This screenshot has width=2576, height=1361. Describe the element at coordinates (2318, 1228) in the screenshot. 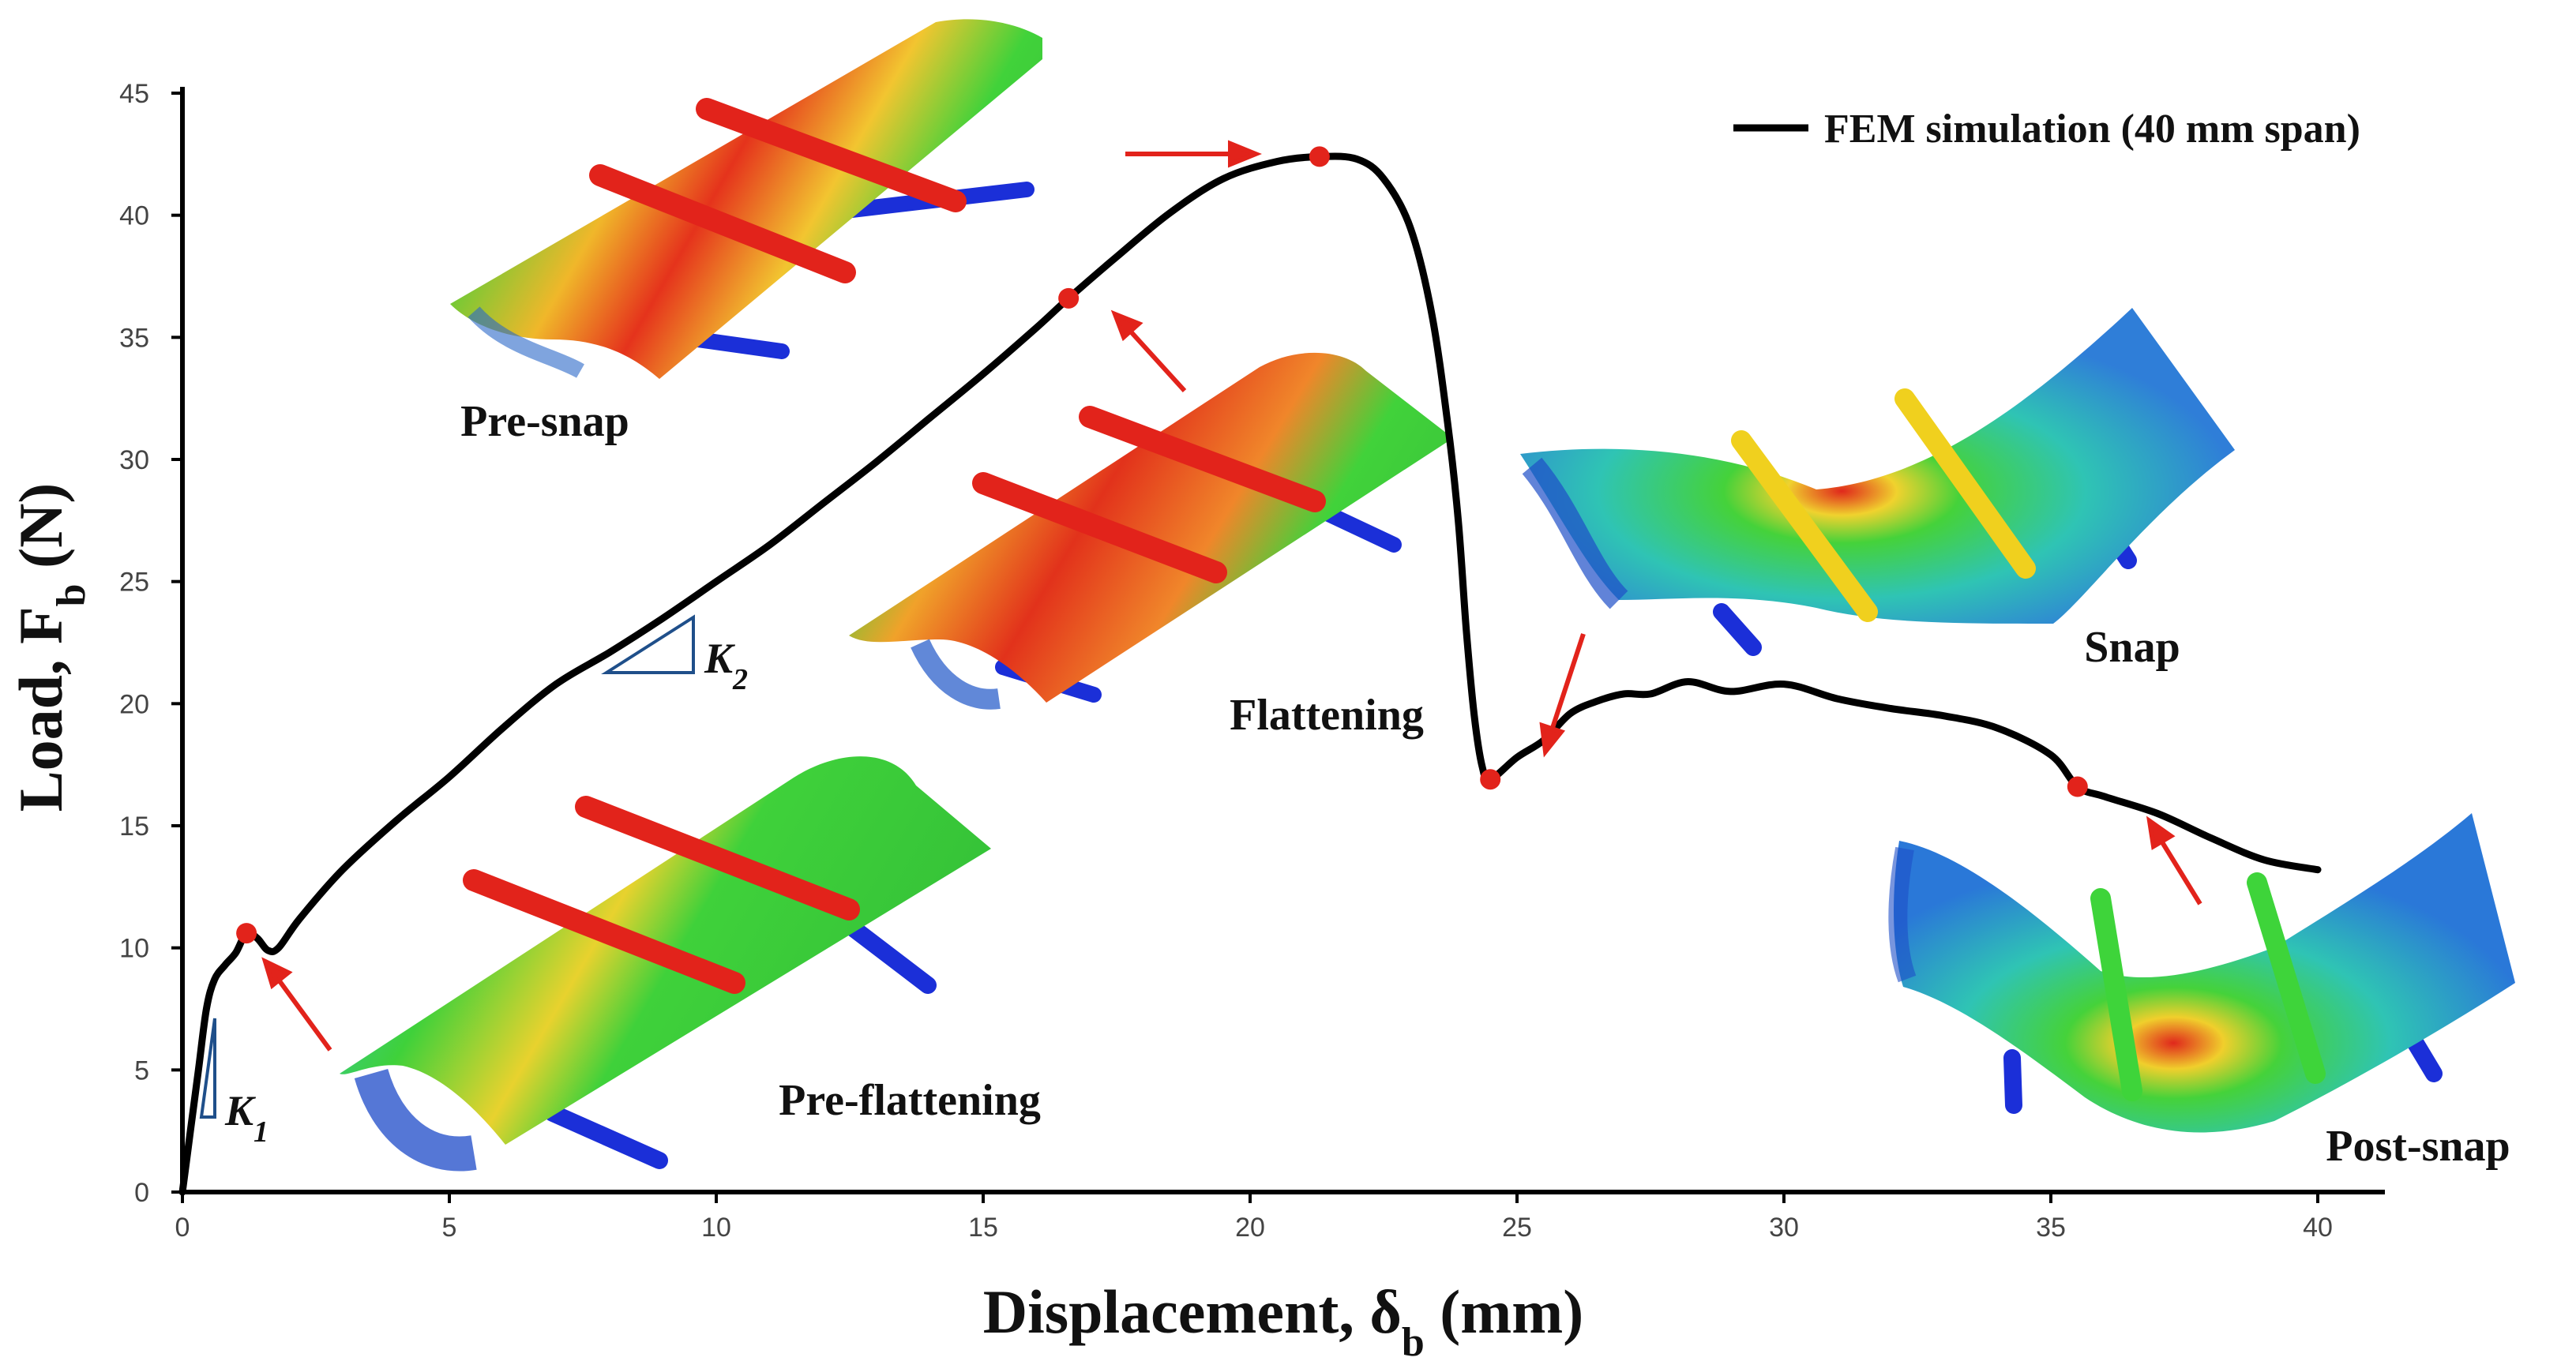

I see `x-tick-label: 40` at that location.